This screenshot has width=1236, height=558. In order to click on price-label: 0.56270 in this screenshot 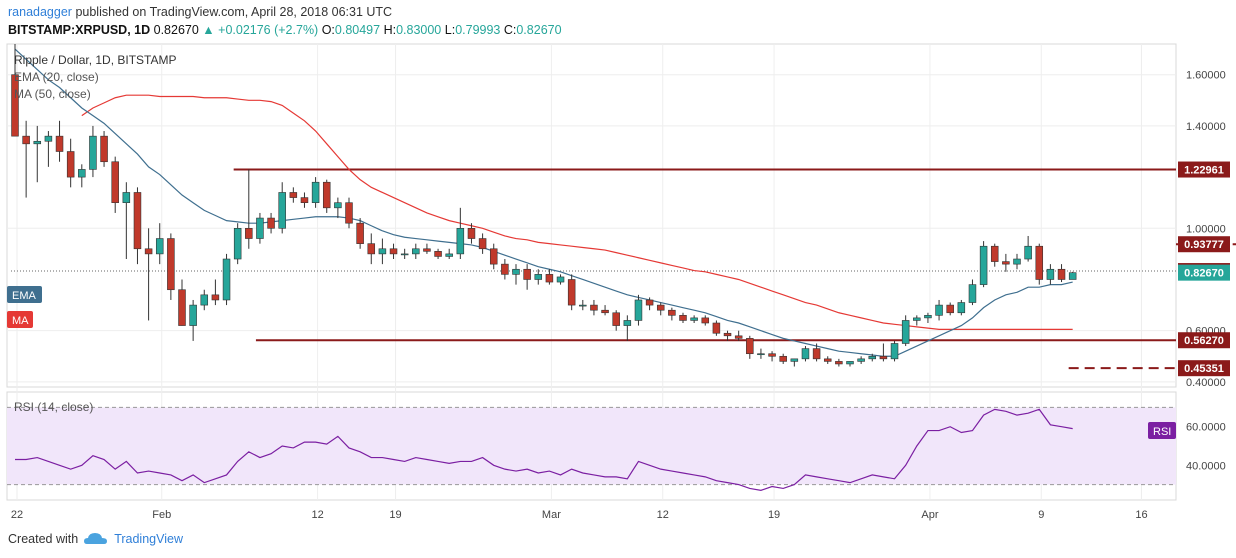, I will do `click(1204, 341)`.